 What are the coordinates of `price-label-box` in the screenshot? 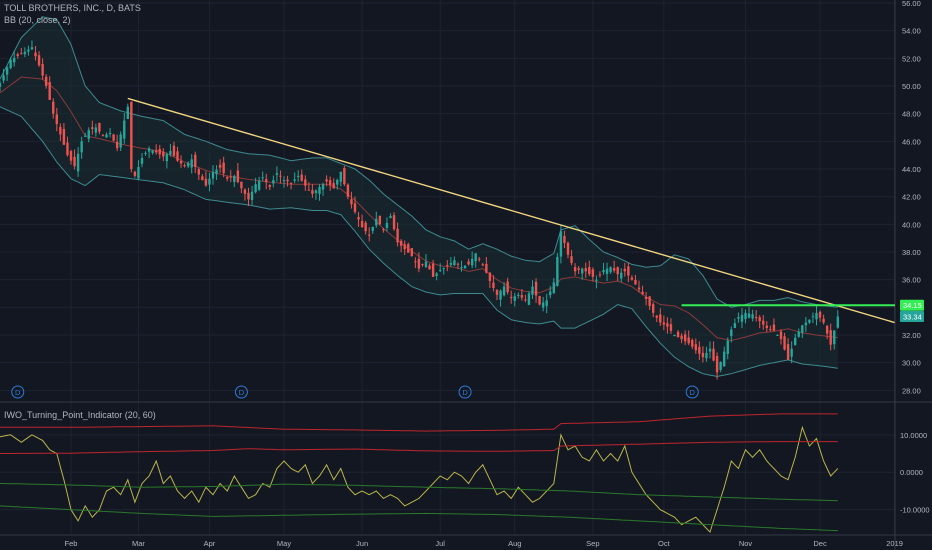 It's located at (912, 305).